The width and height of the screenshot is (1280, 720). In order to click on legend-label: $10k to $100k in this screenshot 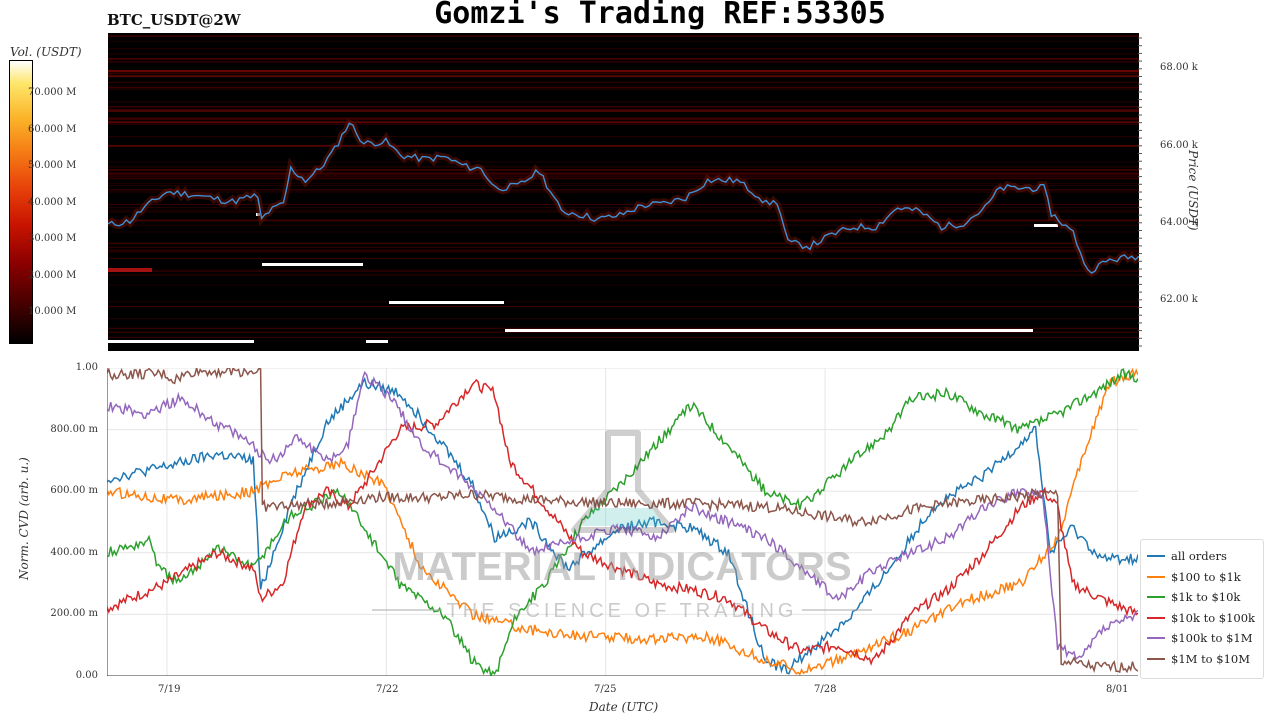, I will do `click(1213, 618)`.